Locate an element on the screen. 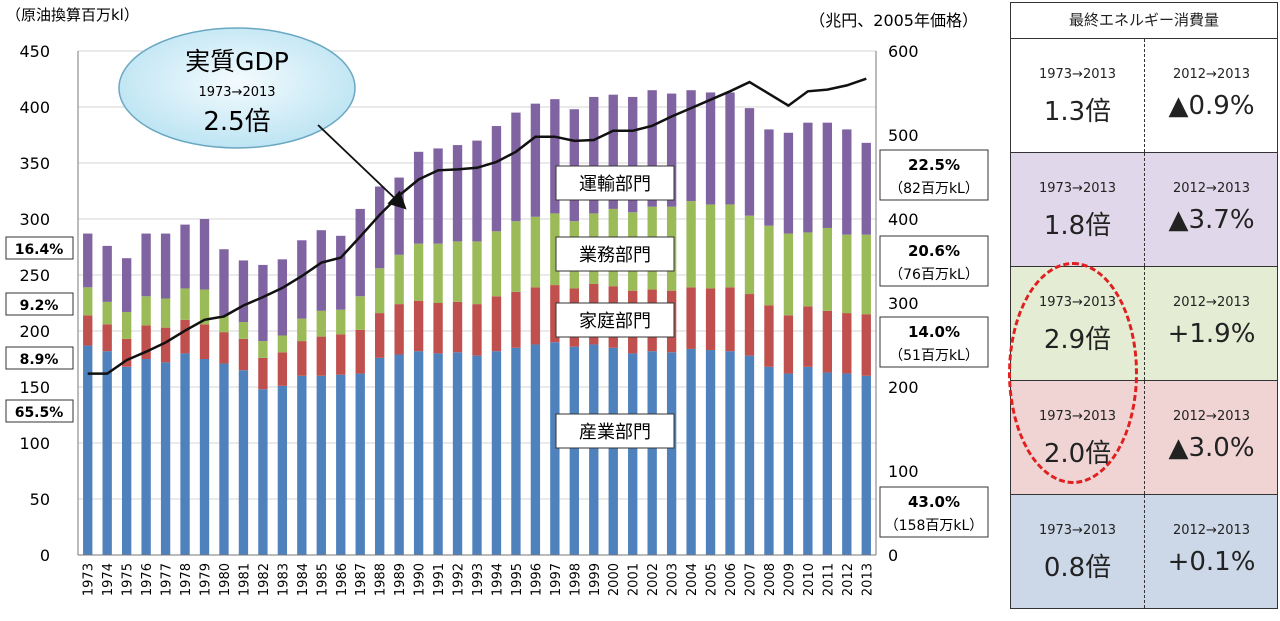 The height and width of the screenshot is (621, 1280). x-tick-label: 1982 is located at coordinates (264, 579).